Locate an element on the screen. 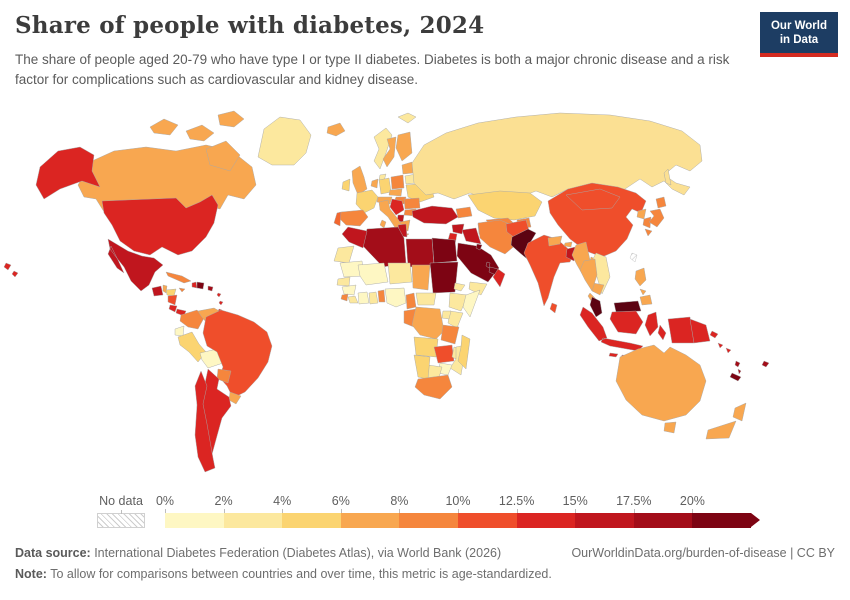 The height and width of the screenshot is (600, 850). country-dr-congo: DR Congo is located at coordinates (428, 323).